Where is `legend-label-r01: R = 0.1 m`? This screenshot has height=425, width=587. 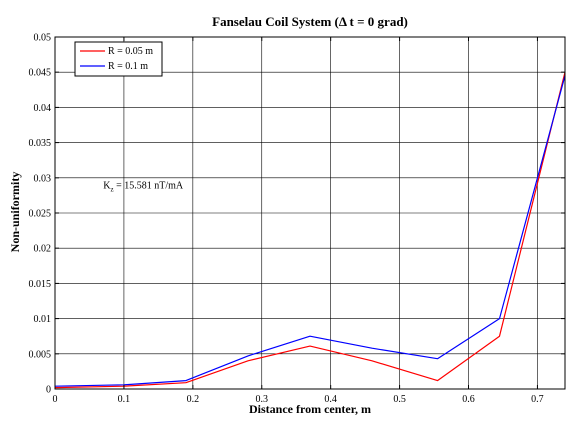
legend-label-r01: R = 0.1 m is located at coordinates (128, 66).